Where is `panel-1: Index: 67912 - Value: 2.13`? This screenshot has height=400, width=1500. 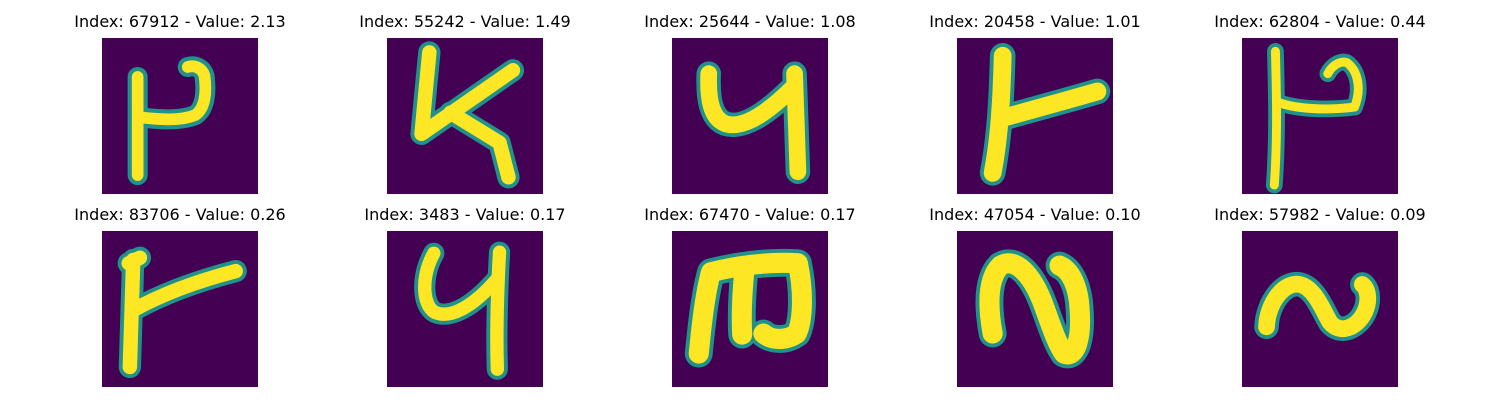 panel-1: Index: 67912 - Value: 2.13 is located at coordinates (180, 102).